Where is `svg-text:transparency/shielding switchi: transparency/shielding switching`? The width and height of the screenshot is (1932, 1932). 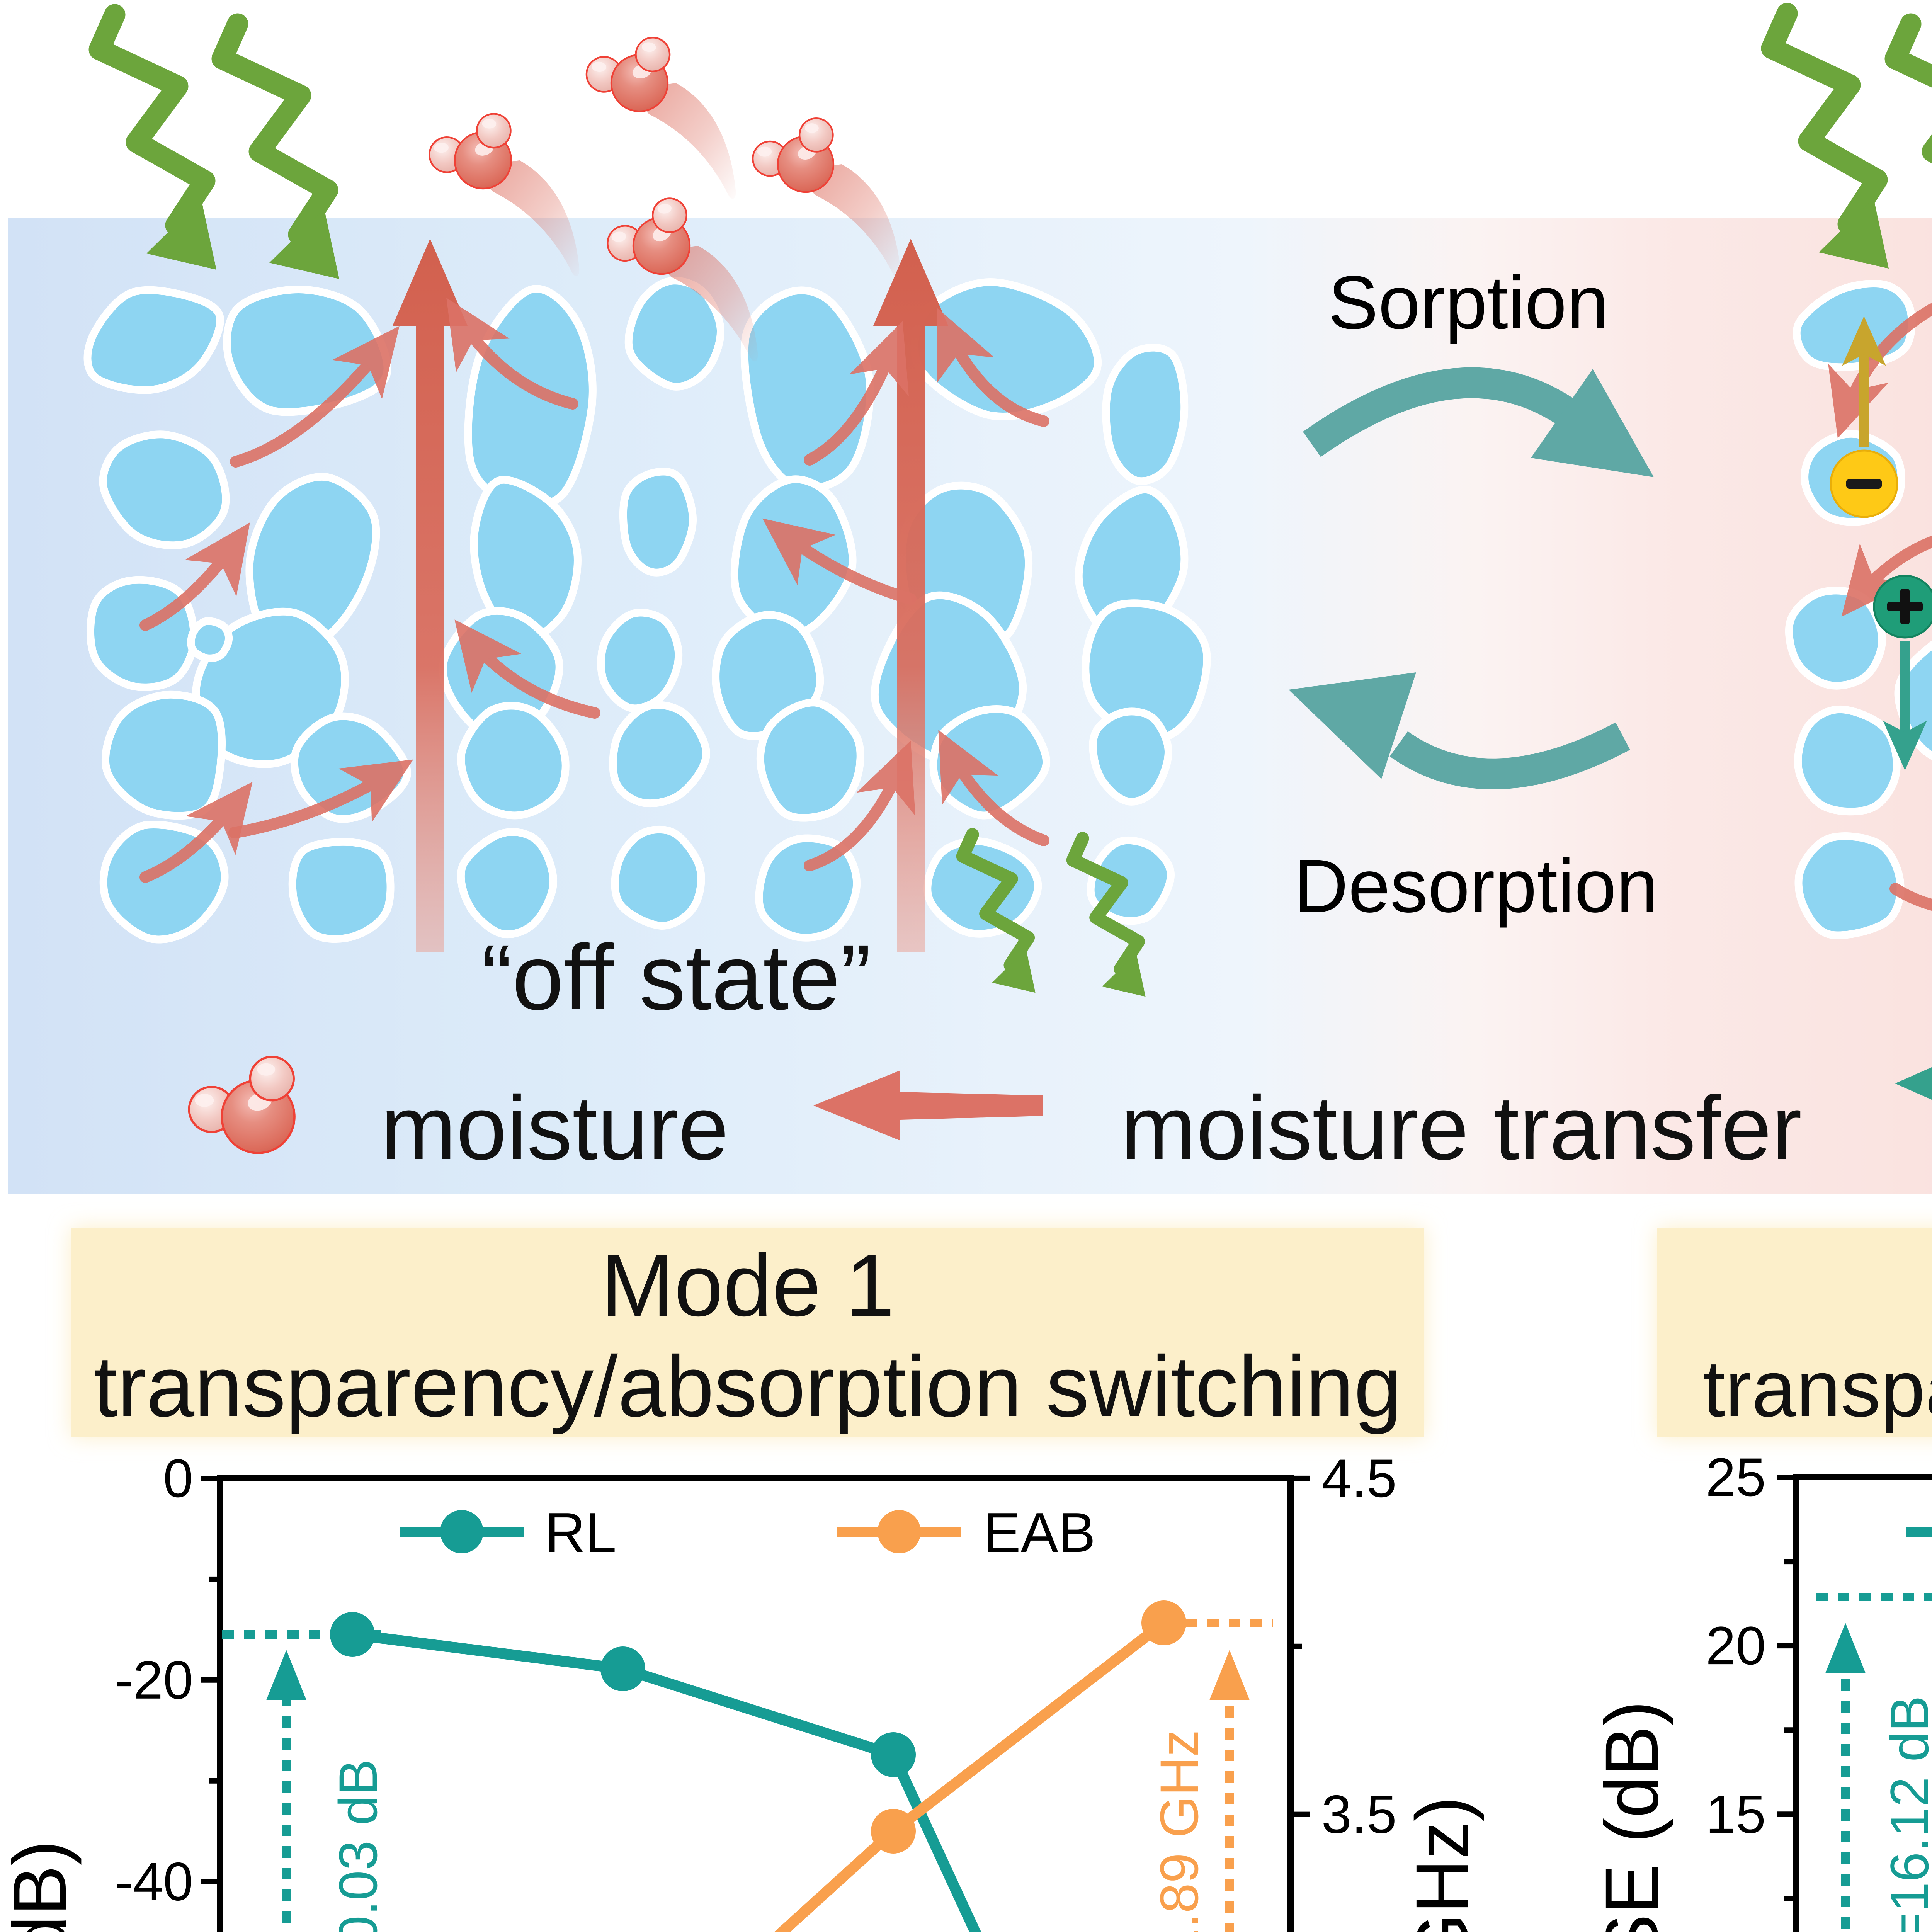
svg-text:transparency/shielding switchi: transparency/shielding switching is located at coordinates (1817, 1389).